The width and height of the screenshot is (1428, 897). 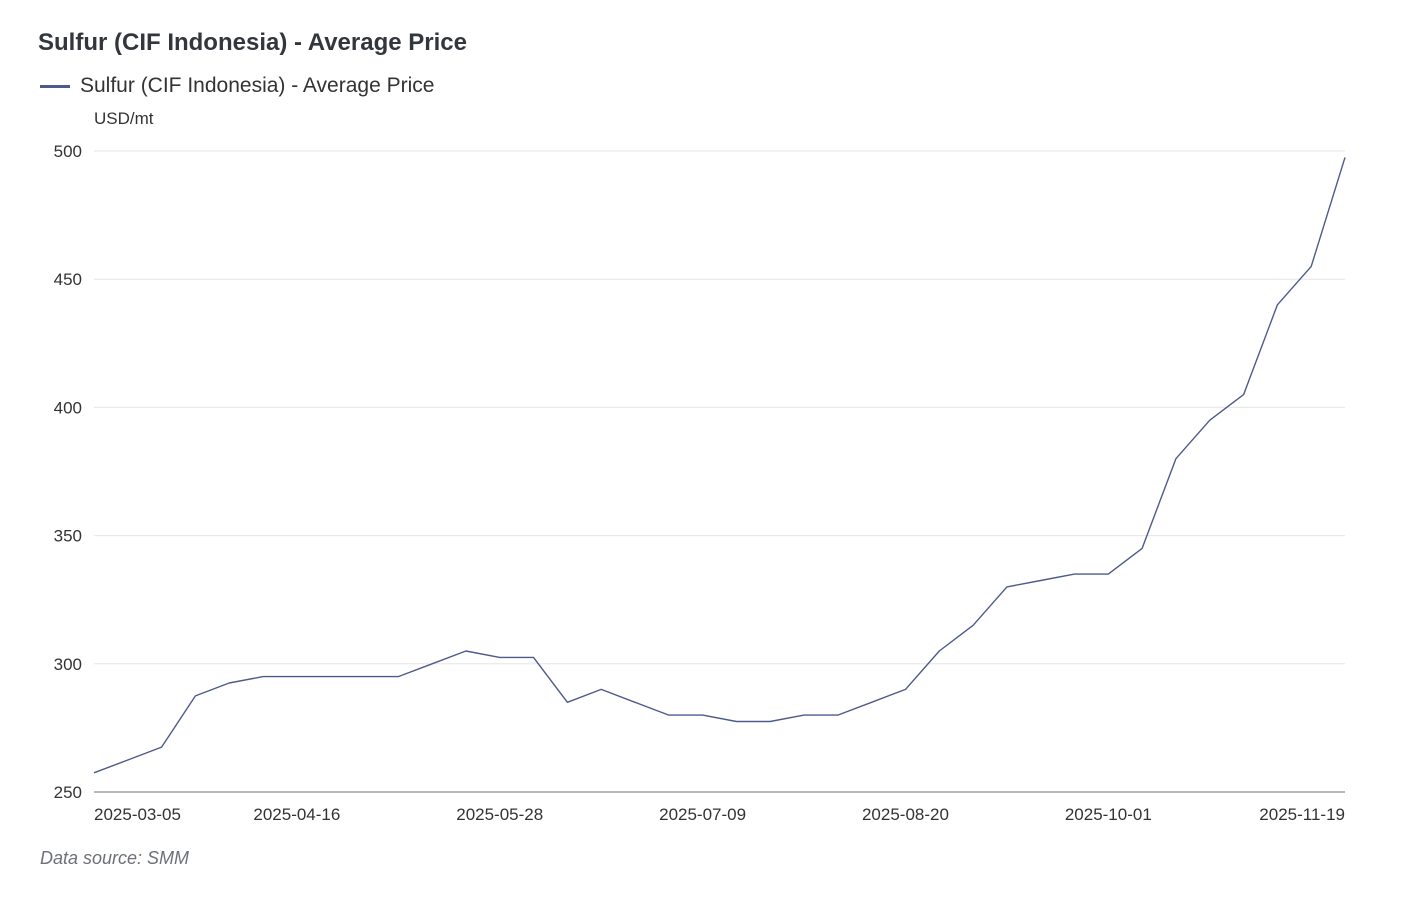 What do you see at coordinates (55, 86) in the screenshot?
I see `legend-line-icon` at bounding box center [55, 86].